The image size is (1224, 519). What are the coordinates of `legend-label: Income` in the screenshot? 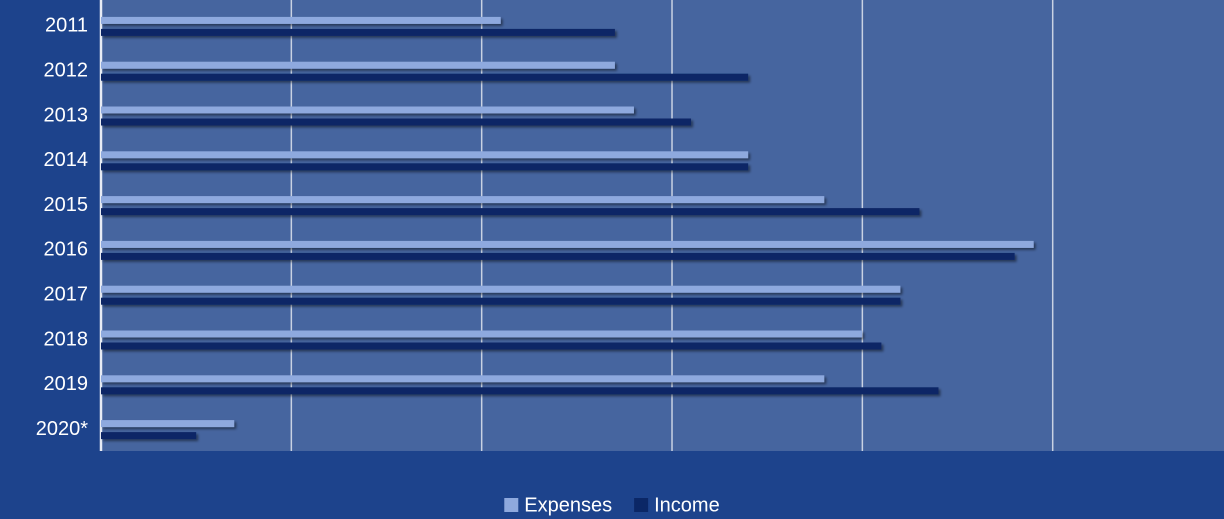 It's located at (687, 505).